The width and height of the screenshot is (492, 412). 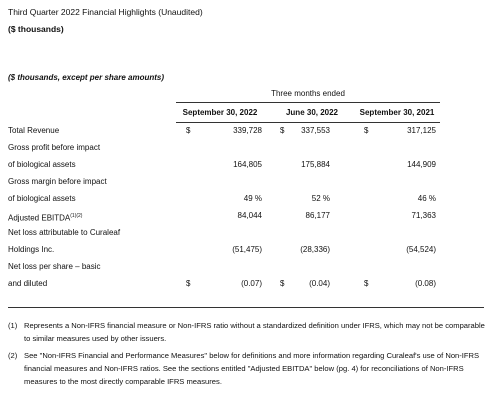 What do you see at coordinates (312, 112) in the screenshot?
I see `column-header: June 30, 2022` at bounding box center [312, 112].